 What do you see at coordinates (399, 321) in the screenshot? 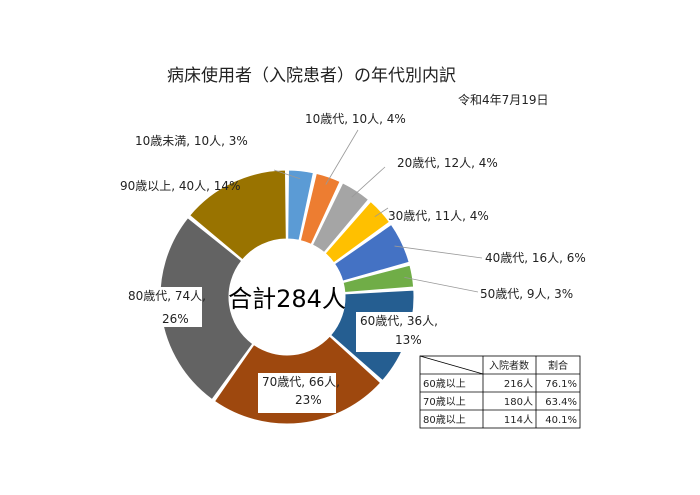
I see `data-label: 60歳代, 36人,` at bounding box center [399, 321].